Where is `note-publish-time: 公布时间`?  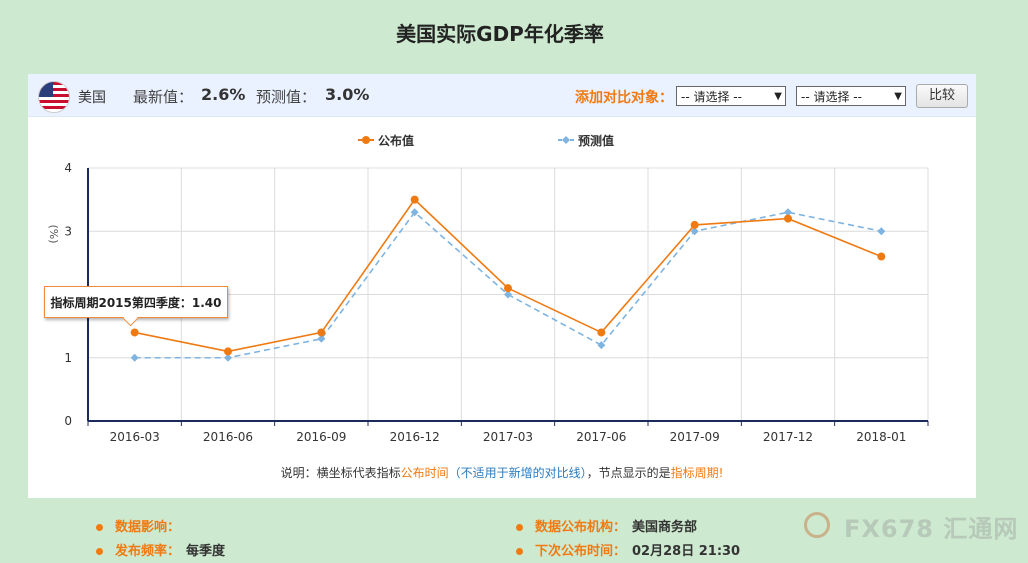 note-publish-time: 公布时间 is located at coordinates (424, 473).